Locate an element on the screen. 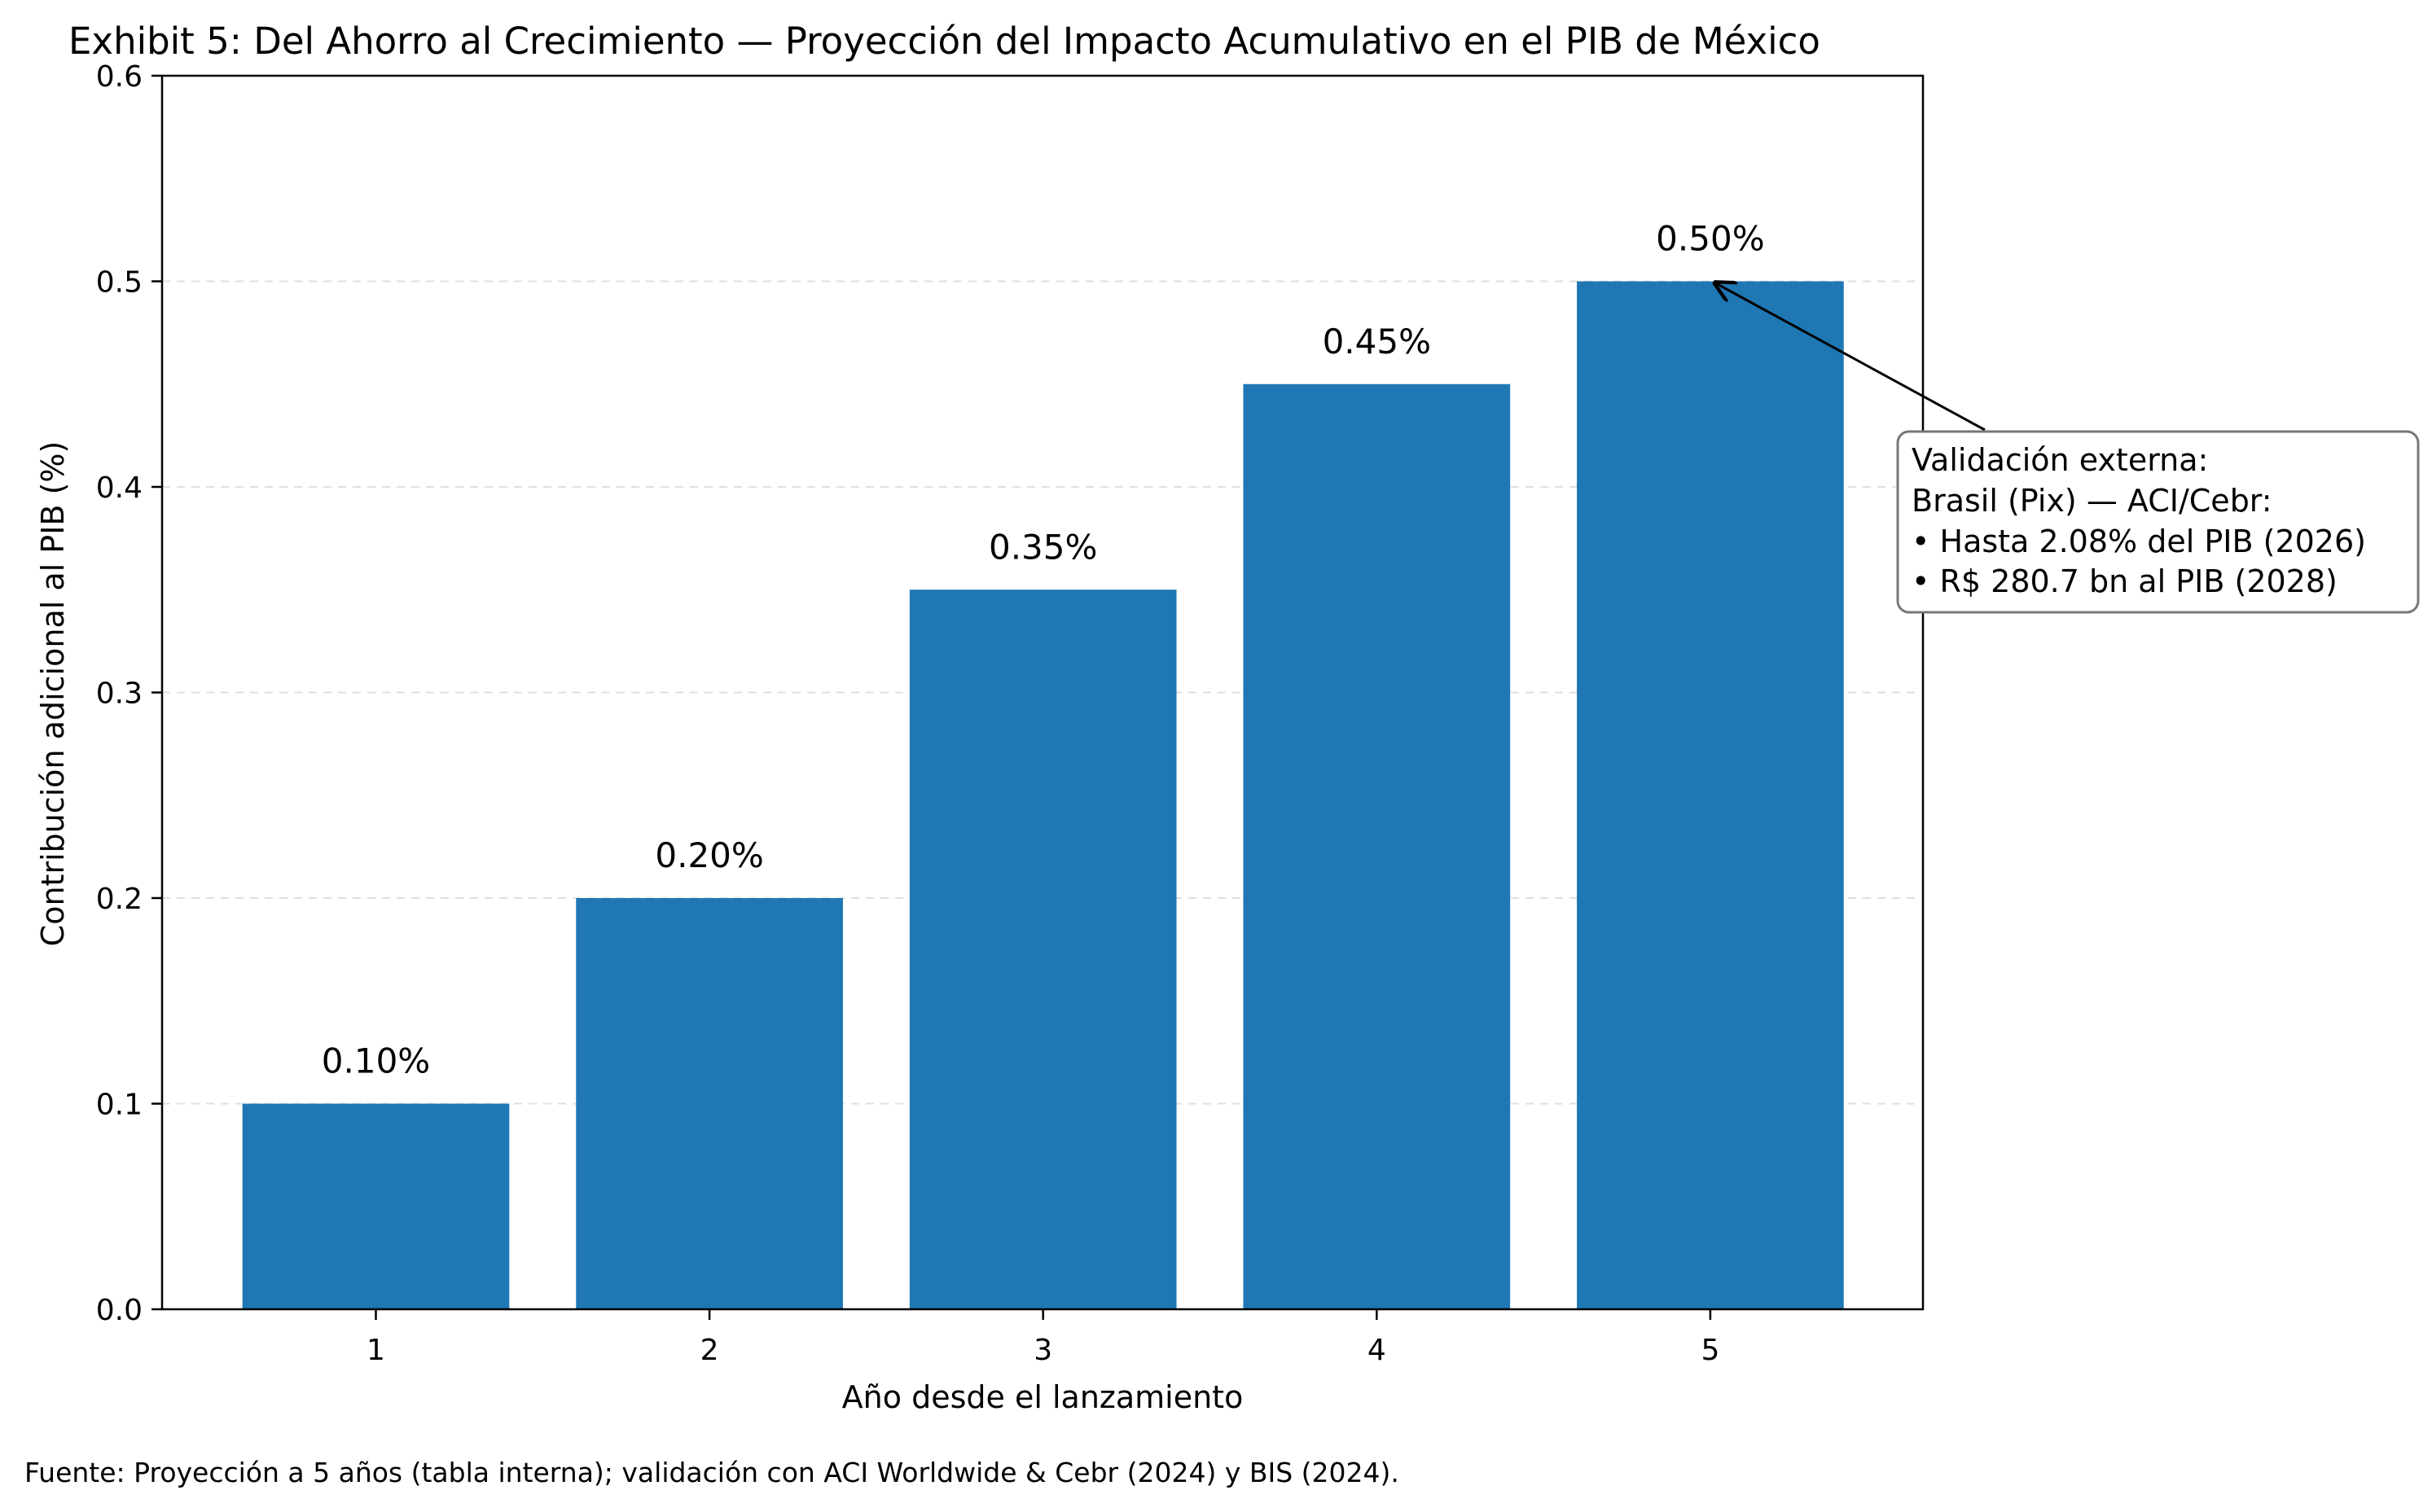 The image size is (2432, 1512). y-tick-label: 0.1 is located at coordinates (120, 1105).